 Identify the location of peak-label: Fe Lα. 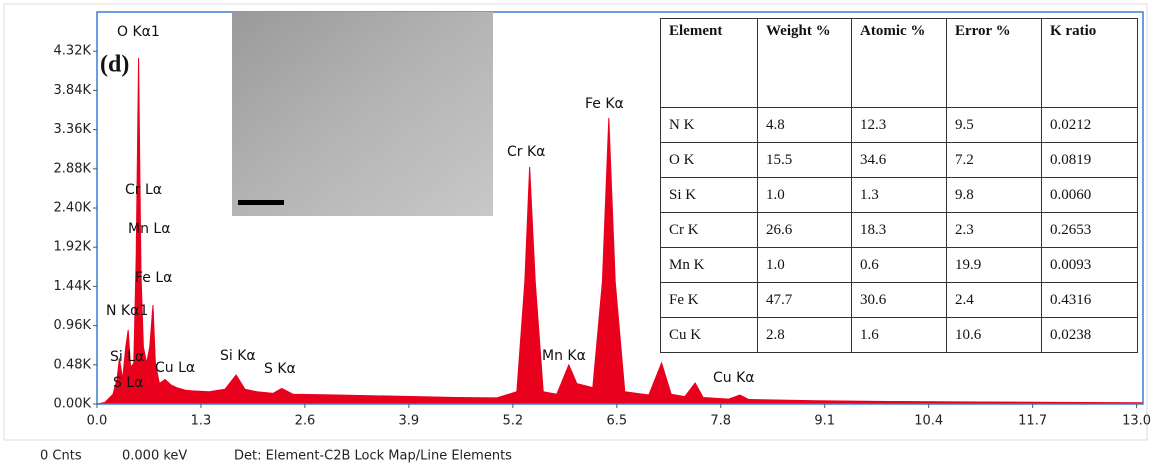
(153, 278).